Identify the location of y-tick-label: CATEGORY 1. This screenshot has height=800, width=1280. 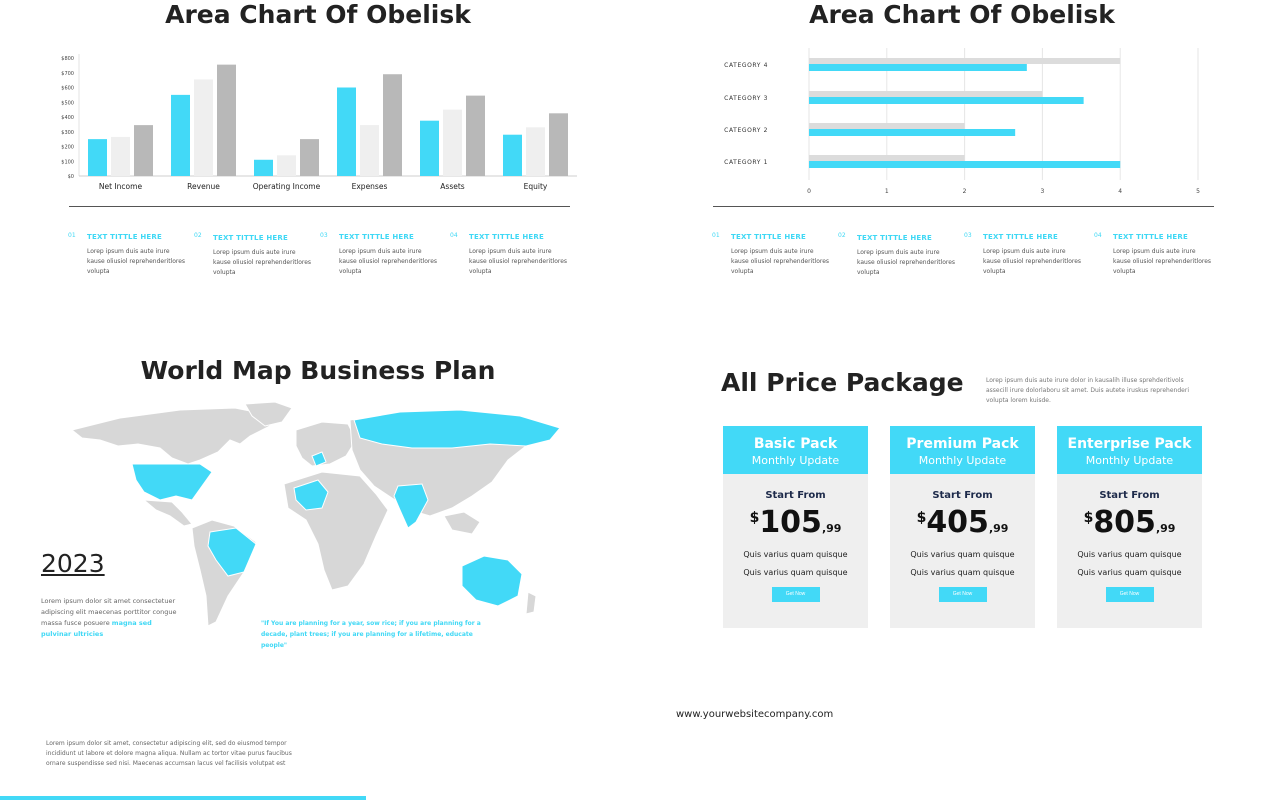
(746, 162).